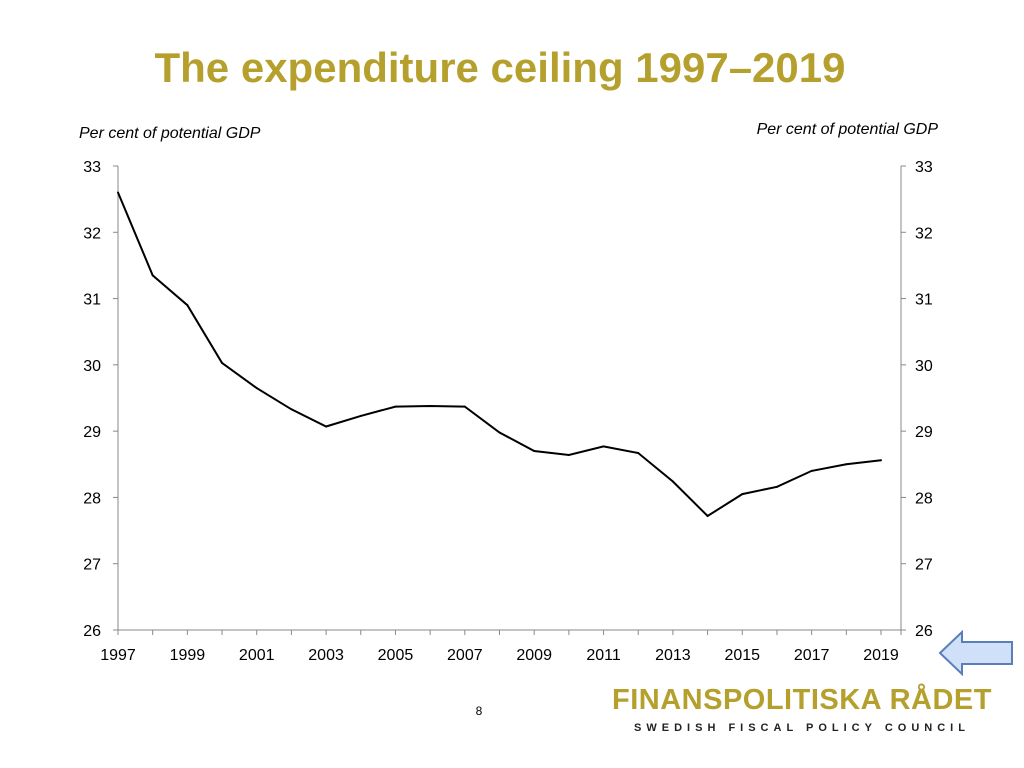 The width and height of the screenshot is (1024, 768). Describe the element at coordinates (924, 565) in the screenshot. I see `right-y-tick-label: 27` at that location.